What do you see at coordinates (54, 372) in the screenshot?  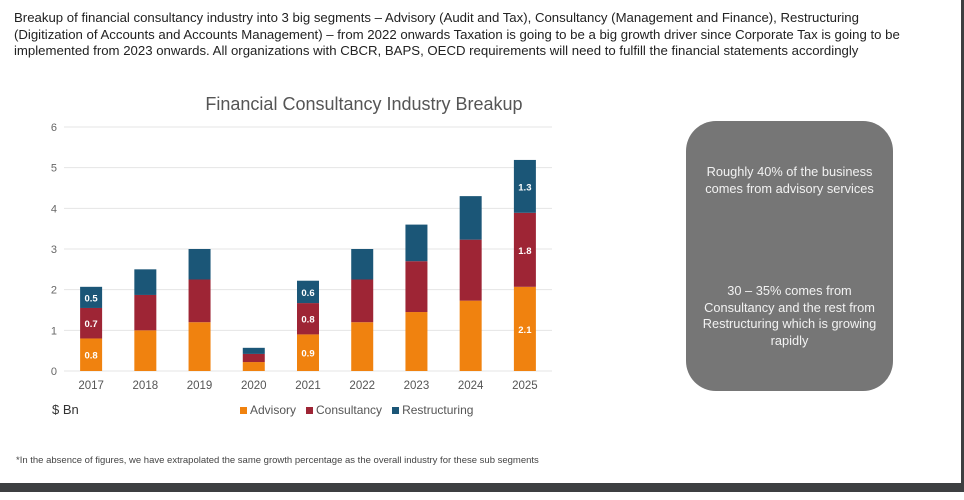 I see `y-tick-label: 0` at bounding box center [54, 372].